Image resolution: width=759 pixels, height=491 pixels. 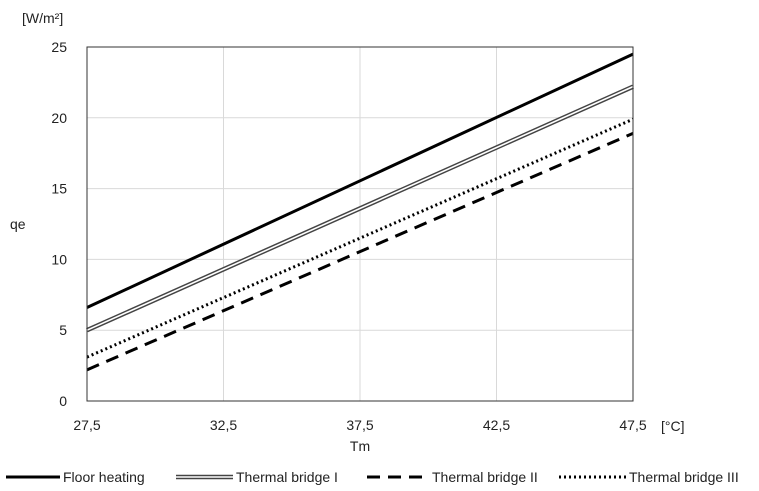 What do you see at coordinates (18, 224) in the screenshot?
I see `y-axis-label: qe` at bounding box center [18, 224].